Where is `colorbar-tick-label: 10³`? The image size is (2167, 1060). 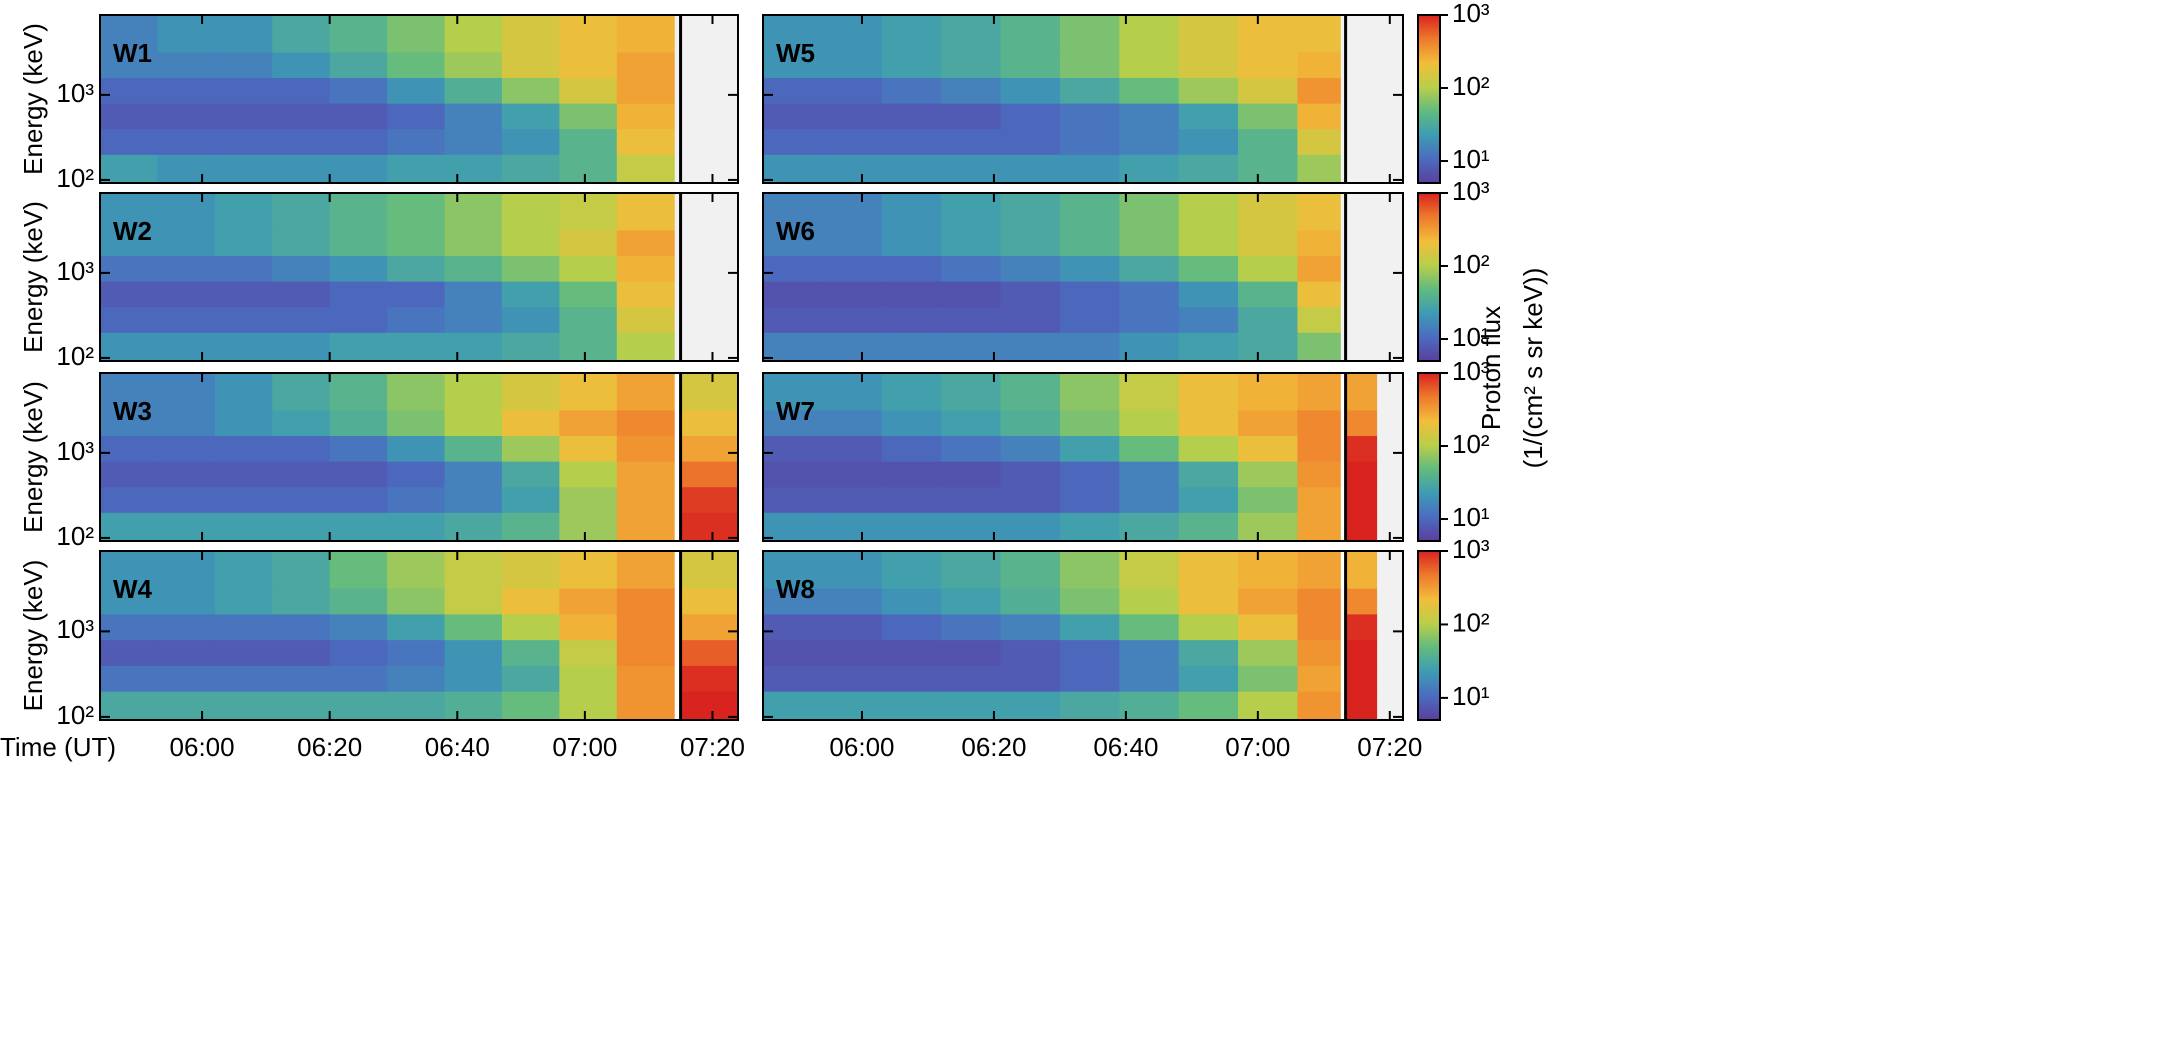 colorbar-tick-label: 10³ is located at coordinates (1471, 549).